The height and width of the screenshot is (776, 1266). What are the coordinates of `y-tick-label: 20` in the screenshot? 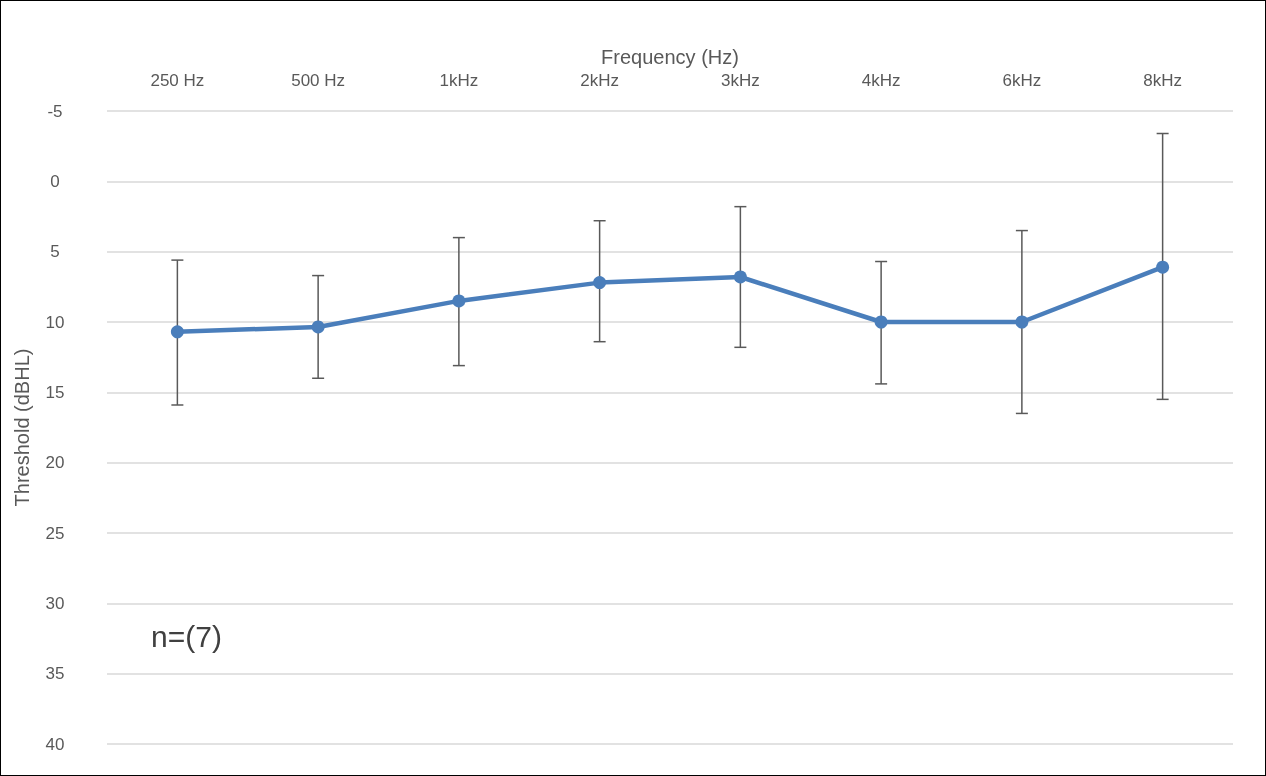 It's located at (55, 463).